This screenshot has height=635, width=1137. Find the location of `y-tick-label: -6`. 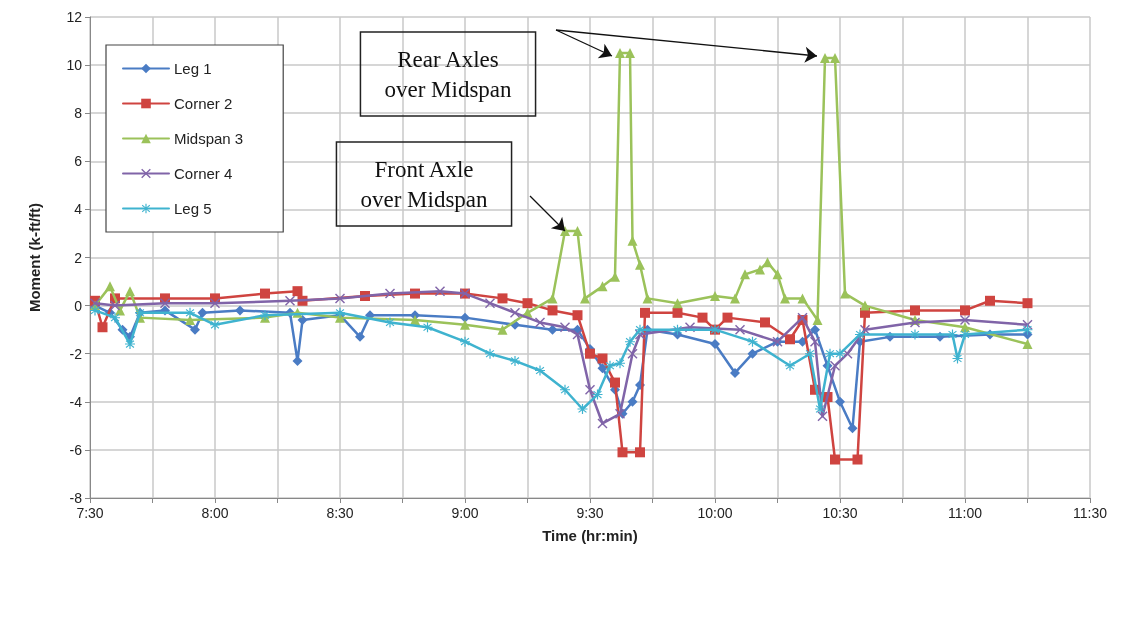

y-tick-label: -6 is located at coordinates (76, 449).